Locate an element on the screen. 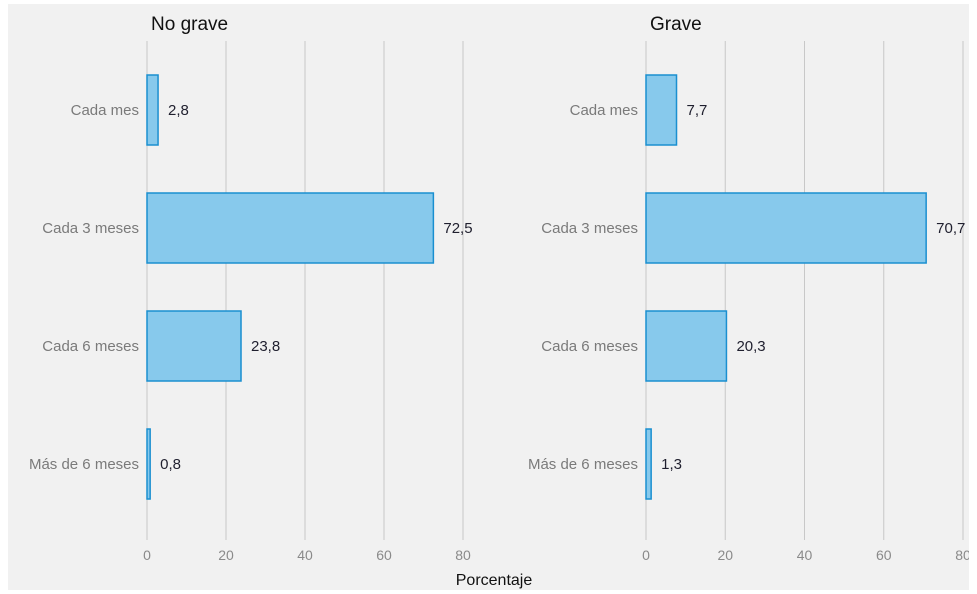  panel-title: No grave is located at coordinates (189, 24).